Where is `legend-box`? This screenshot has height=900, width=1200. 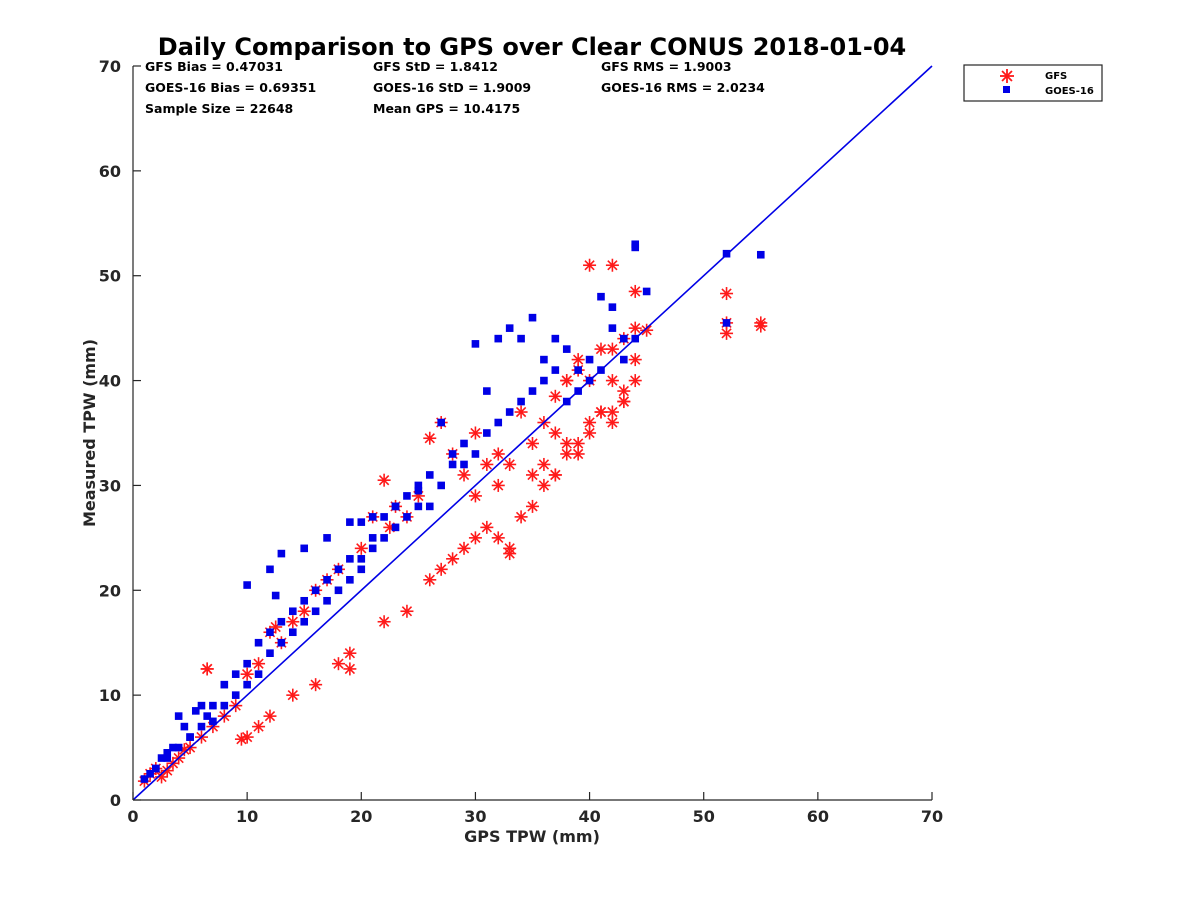 legend-box is located at coordinates (1033, 83).